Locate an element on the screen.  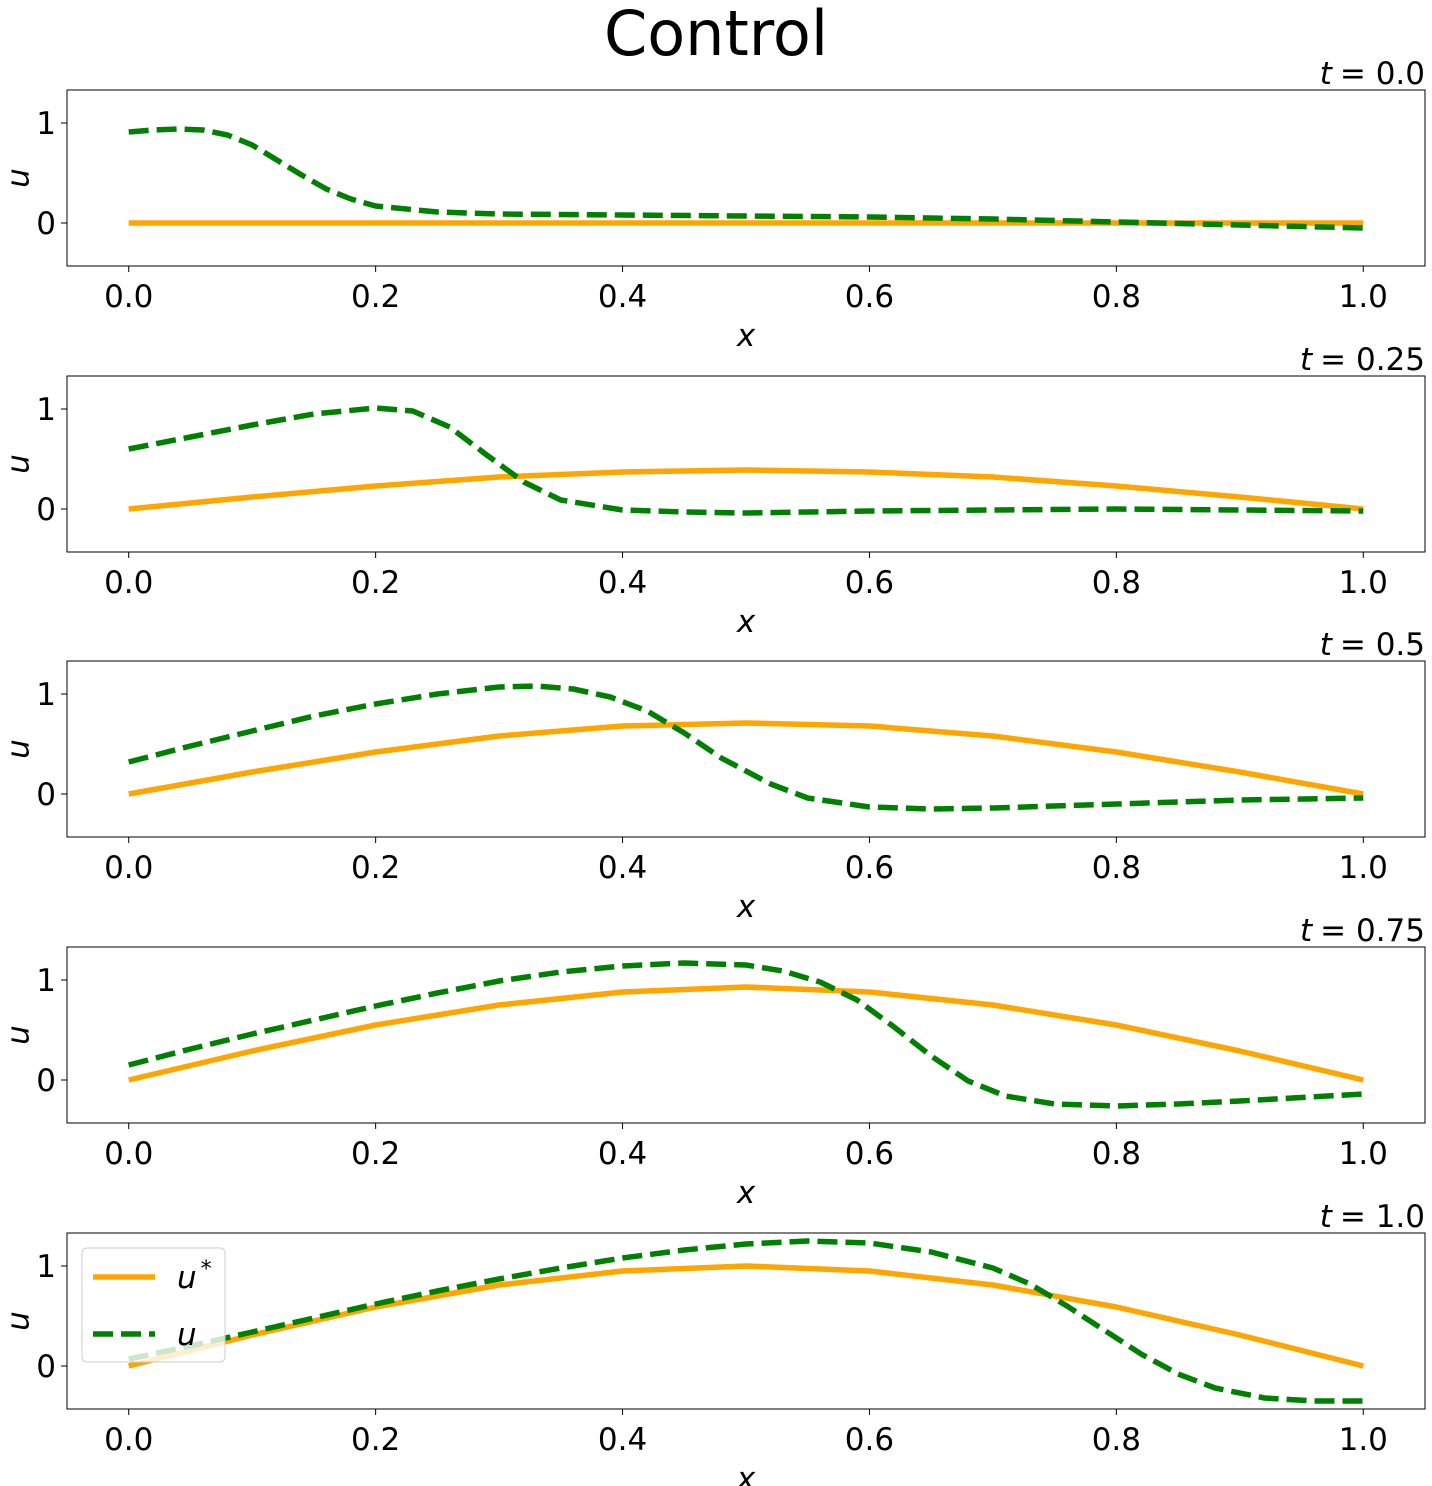
subplot-title: t = 0.0 is located at coordinates (1372, 74).